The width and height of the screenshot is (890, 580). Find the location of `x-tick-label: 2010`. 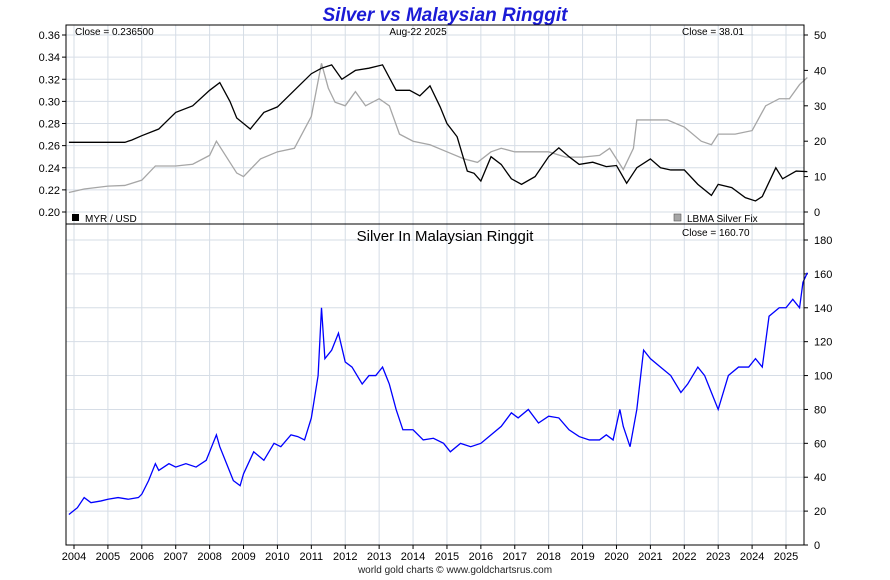

x-tick-label: 2010 is located at coordinates (277, 557).